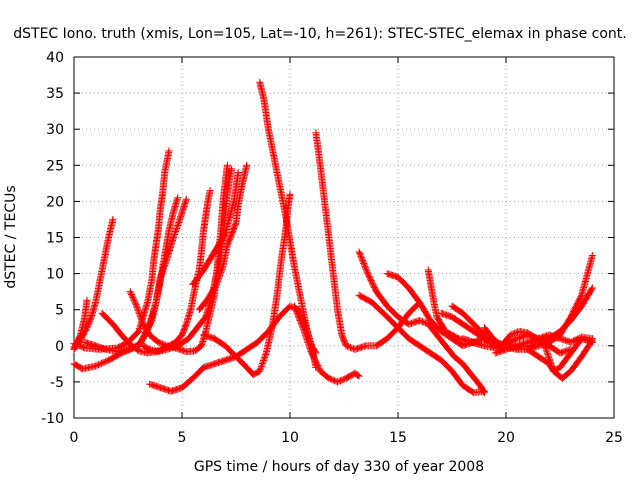 Image resolution: width=640 pixels, height=480 pixels. What do you see at coordinates (11, 236) in the screenshot?
I see `y-axis-label: dSTEC / TECUs` at bounding box center [11, 236].